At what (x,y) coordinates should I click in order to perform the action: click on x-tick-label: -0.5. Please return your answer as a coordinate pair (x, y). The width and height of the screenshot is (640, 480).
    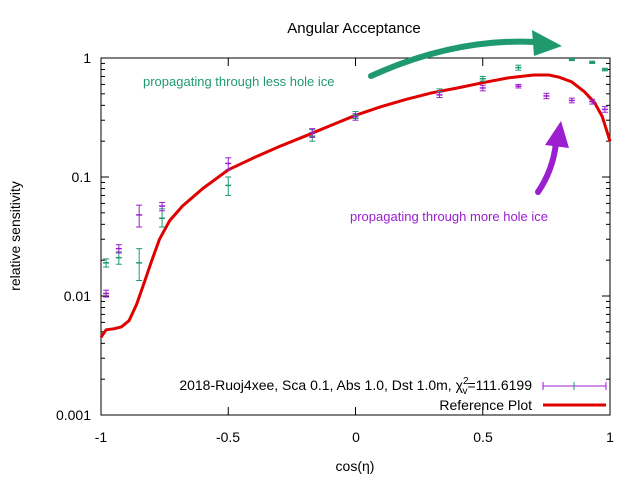
    Looking at the image, I should click on (228, 437).